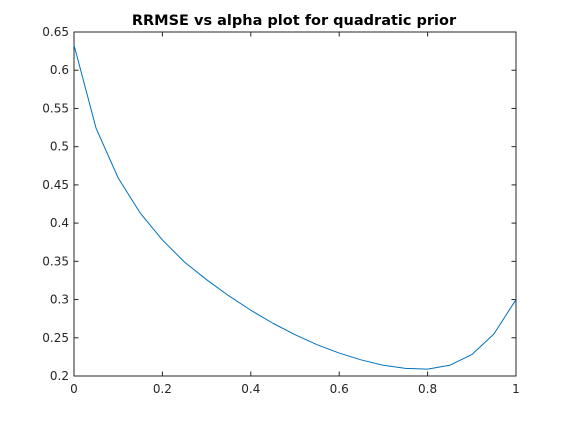 The width and height of the screenshot is (570, 422). What do you see at coordinates (55, 108) in the screenshot?
I see `y-tick-label: 0.55` at bounding box center [55, 108].